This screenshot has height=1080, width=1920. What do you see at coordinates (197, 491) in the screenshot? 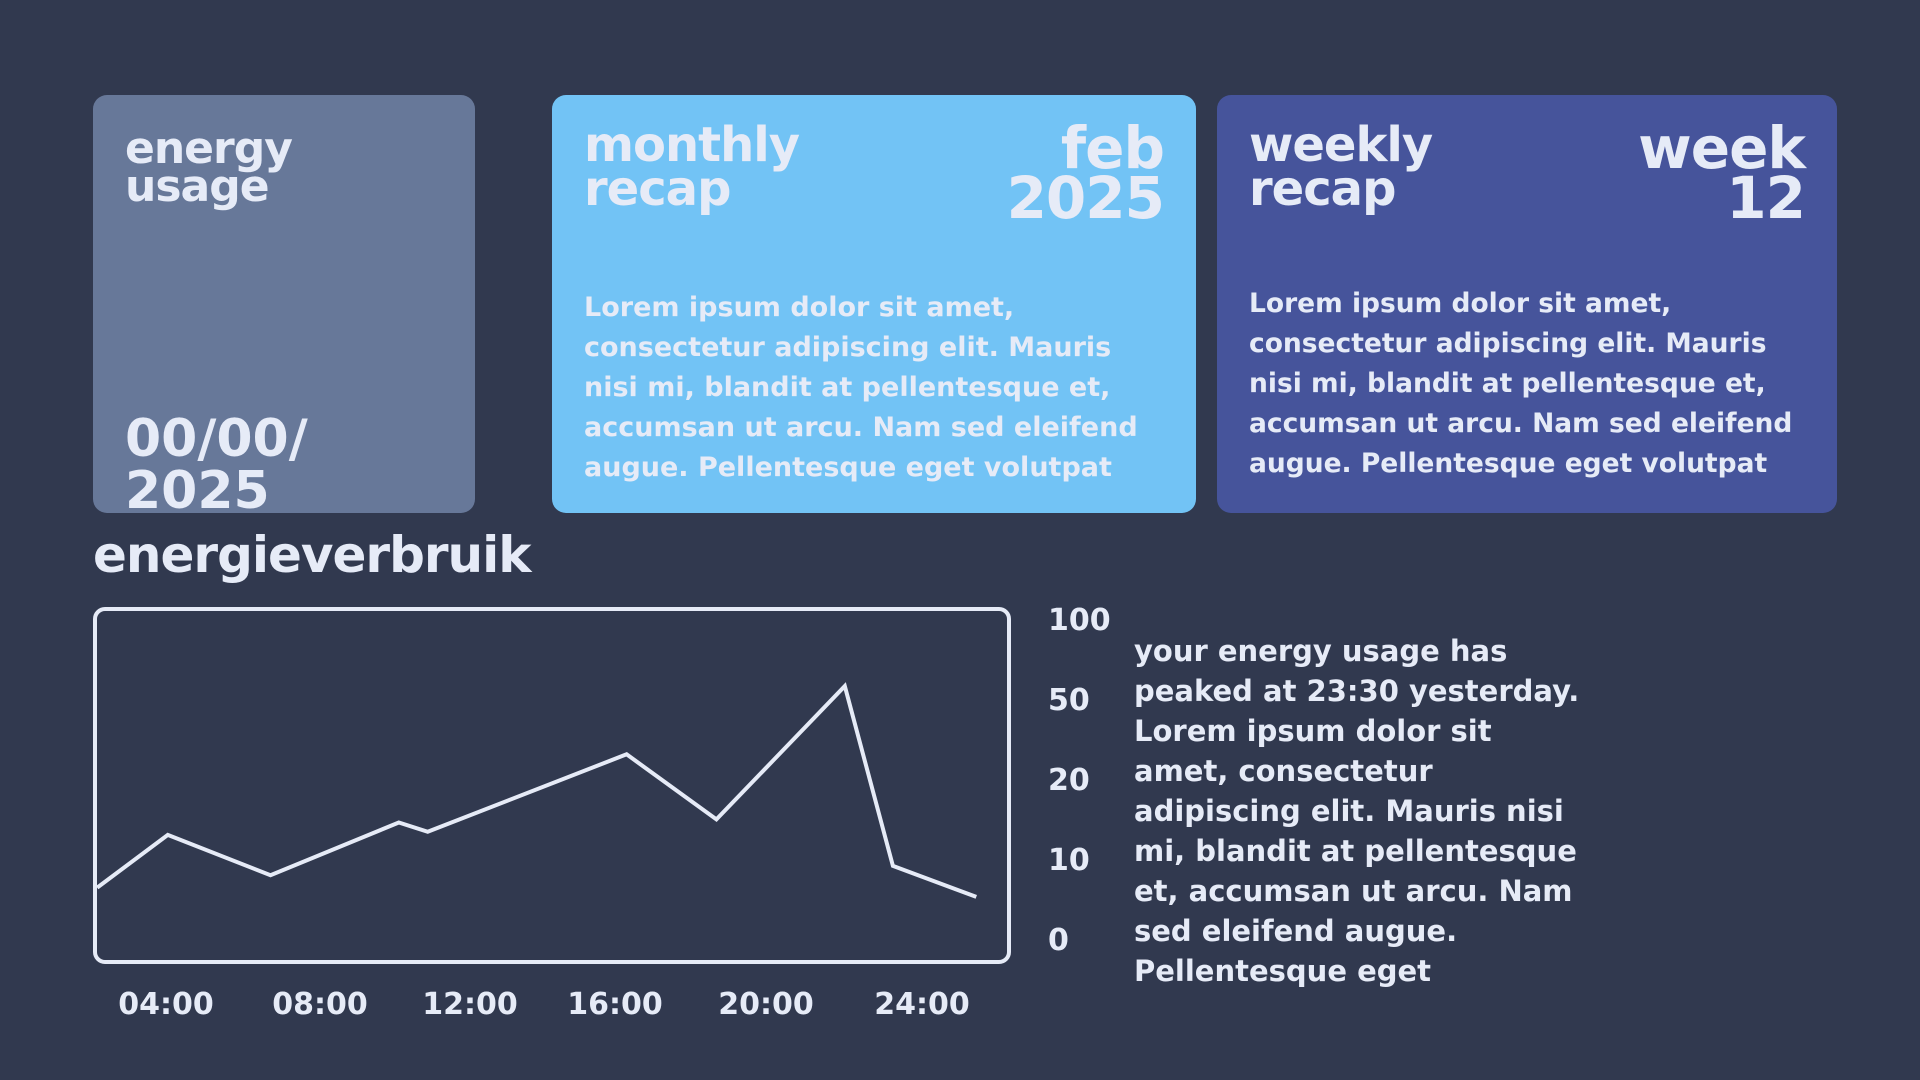
I see `energy-usage-date-line-2: 2025` at bounding box center [197, 491].